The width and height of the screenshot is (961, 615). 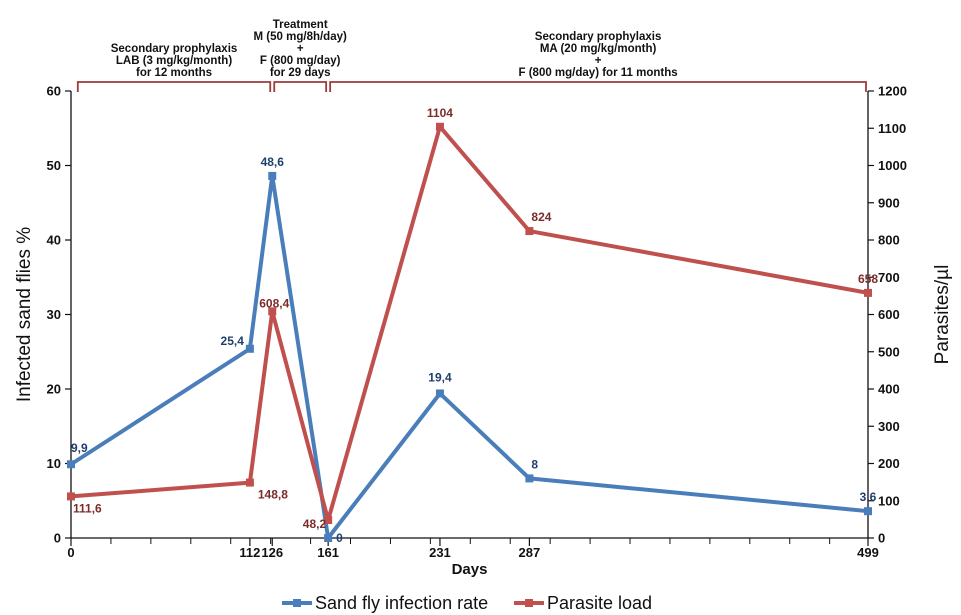 What do you see at coordinates (889, 426) in the screenshot?
I see `y-right-tick-label: 300` at bounding box center [889, 426].